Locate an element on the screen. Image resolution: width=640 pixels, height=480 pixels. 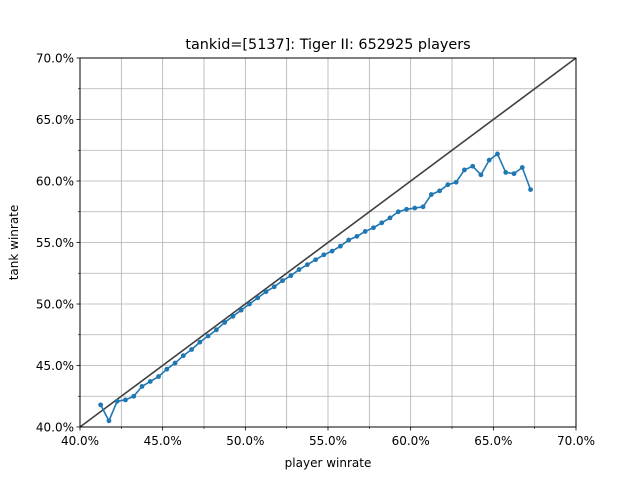
x-tick-label: 65.0% is located at coordinates (493, 441).